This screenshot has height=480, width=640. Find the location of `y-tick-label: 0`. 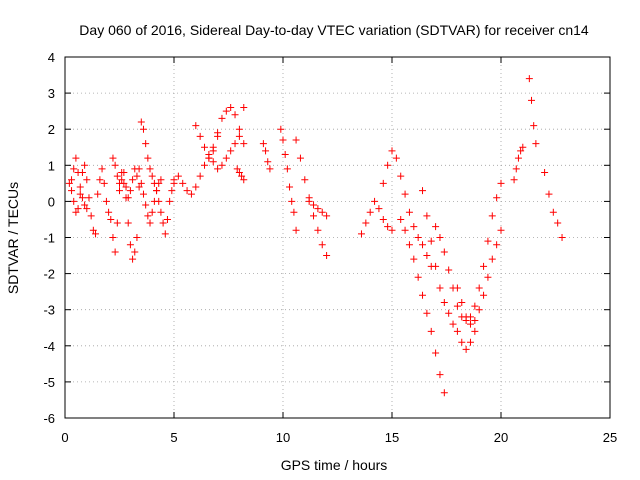

y-tick-label: 0 is located at coordinates (51, 201).